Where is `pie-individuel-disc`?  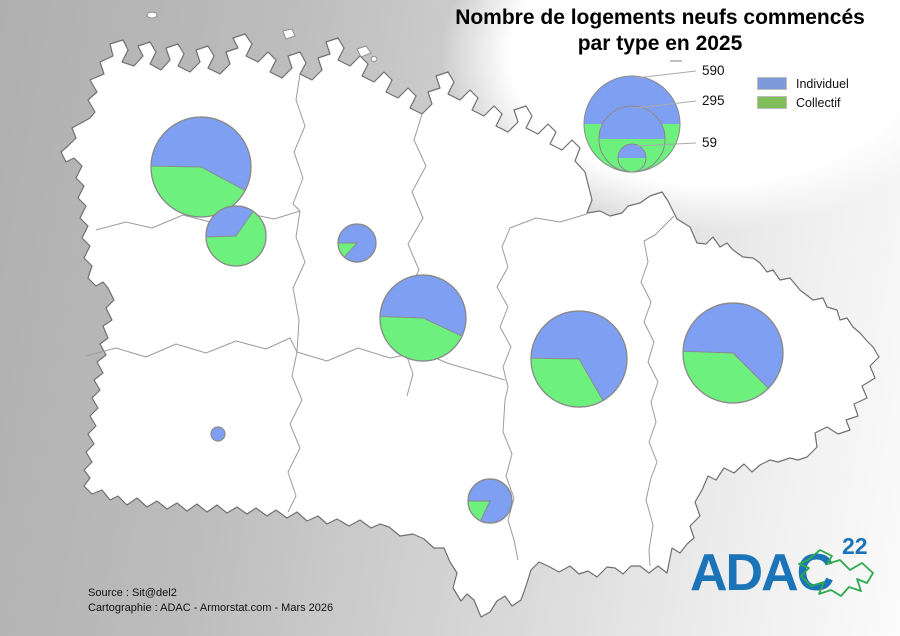
pie-individuel-disc is located at coordinates (218, 434).